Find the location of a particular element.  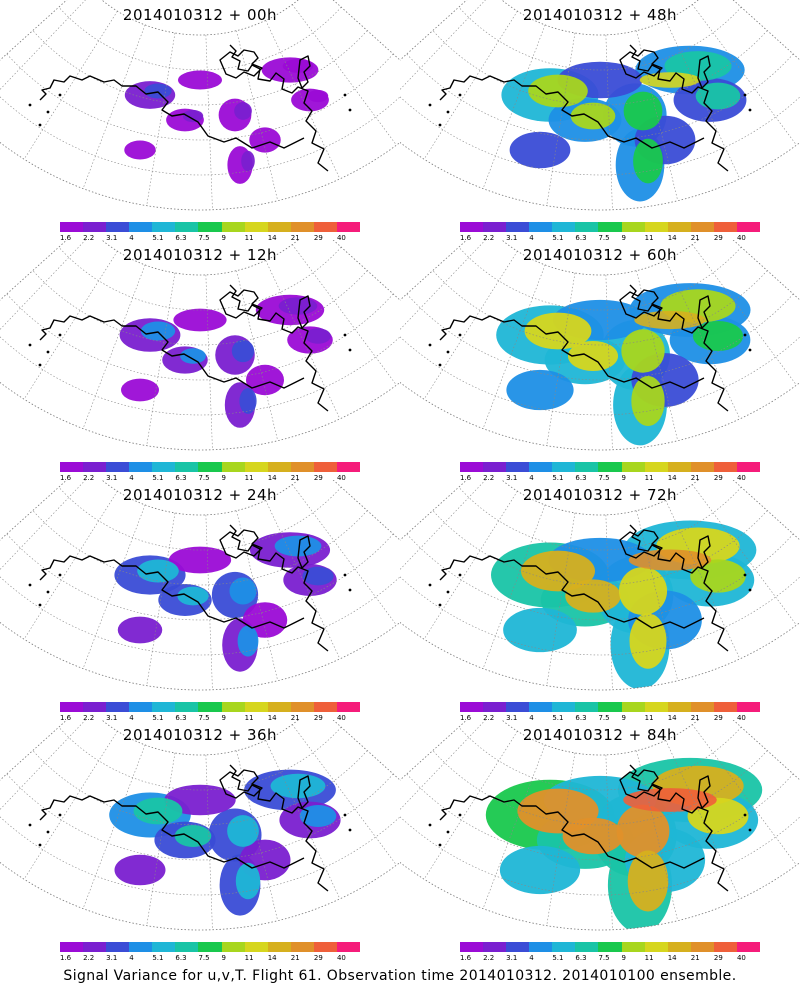

graticule is located at coordinates (200, 585).